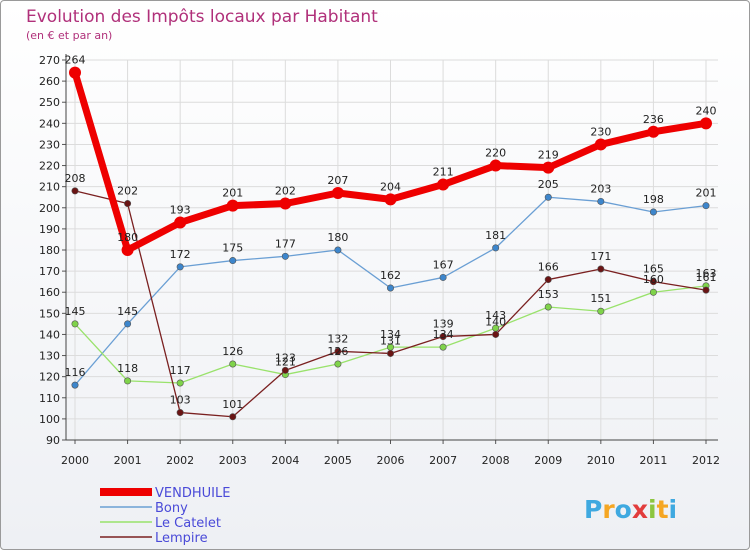 The height and width of the screenshot is (550, 750). What do you see at coordinates (75, 178) in the screenshot?
I see `data-label-Lempire-2000: 208` at bounding box center [75, 178].